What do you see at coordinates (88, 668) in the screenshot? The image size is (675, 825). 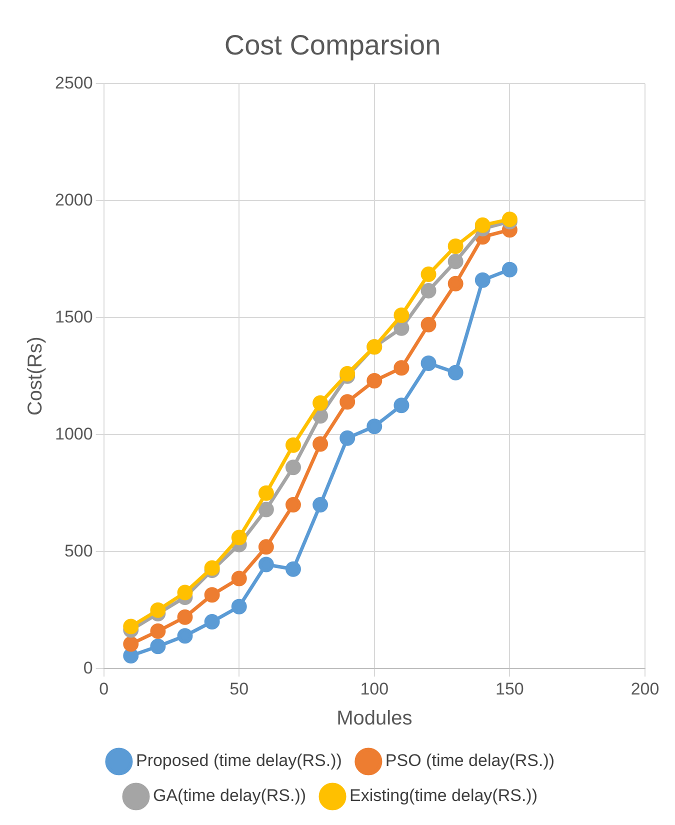 I see `y-tick-label: 0` at bounding box center [88, 668].